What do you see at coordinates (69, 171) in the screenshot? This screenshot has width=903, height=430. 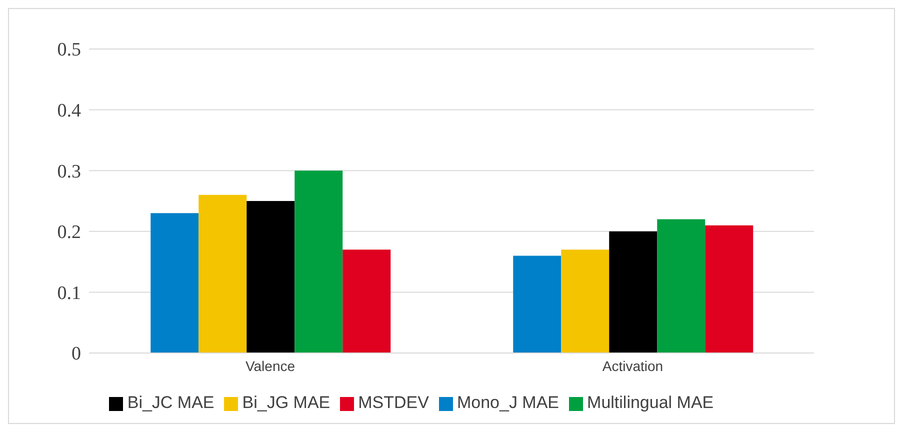 I see `y-tick-label: 0.3` at bounding box center [69, 171].